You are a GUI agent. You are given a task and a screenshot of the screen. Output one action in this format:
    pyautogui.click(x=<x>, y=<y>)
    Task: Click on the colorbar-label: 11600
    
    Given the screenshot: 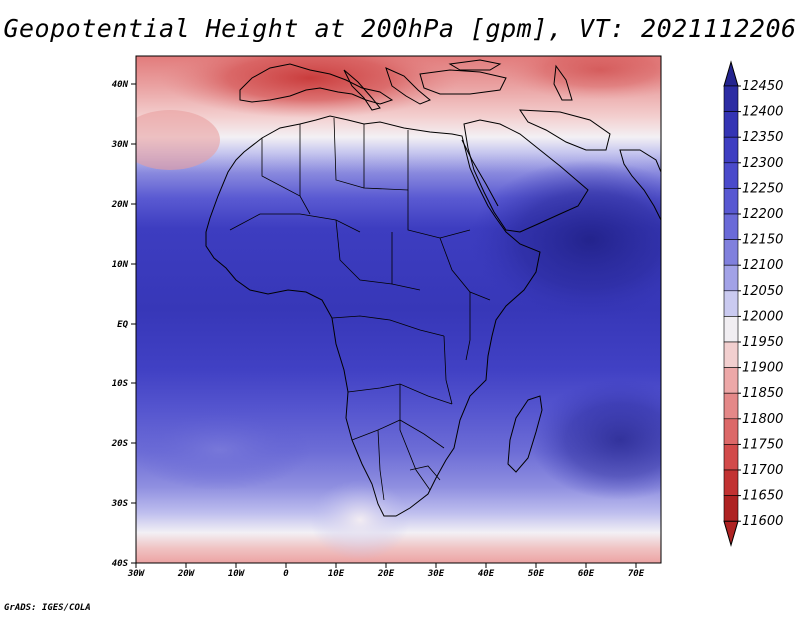 What is the action you would take?
    pyautogui.click(x=762, y=521)
    